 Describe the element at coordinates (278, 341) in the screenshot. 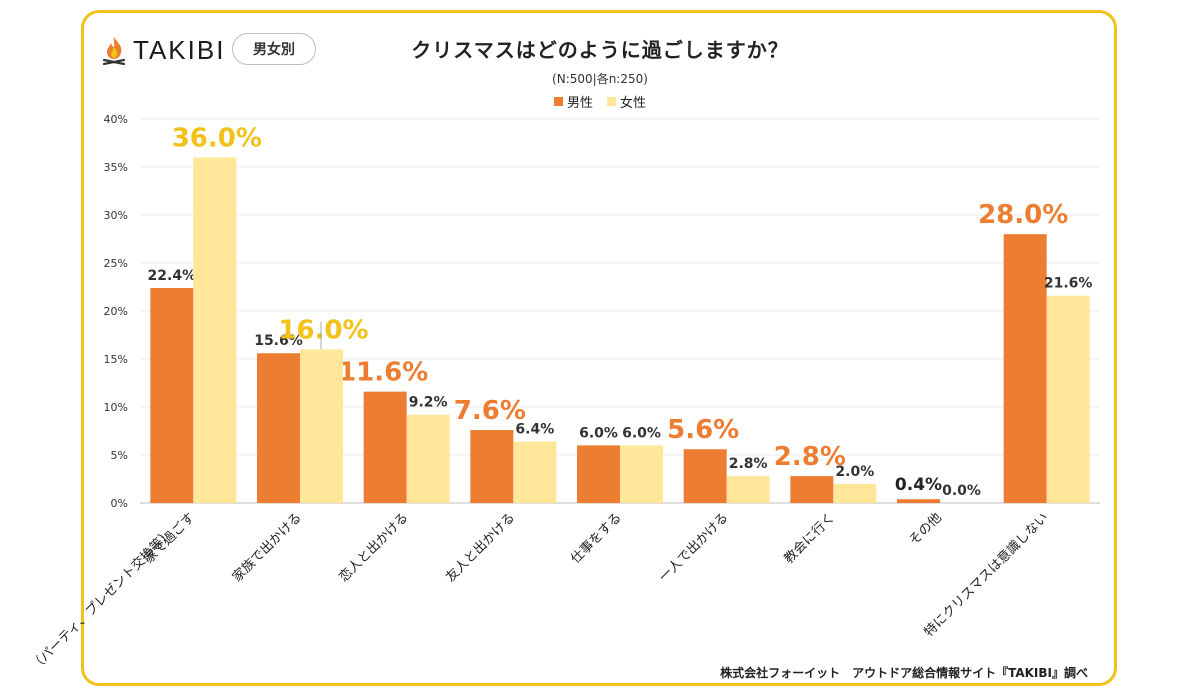

I see `data-label: 15.6%` at that location.